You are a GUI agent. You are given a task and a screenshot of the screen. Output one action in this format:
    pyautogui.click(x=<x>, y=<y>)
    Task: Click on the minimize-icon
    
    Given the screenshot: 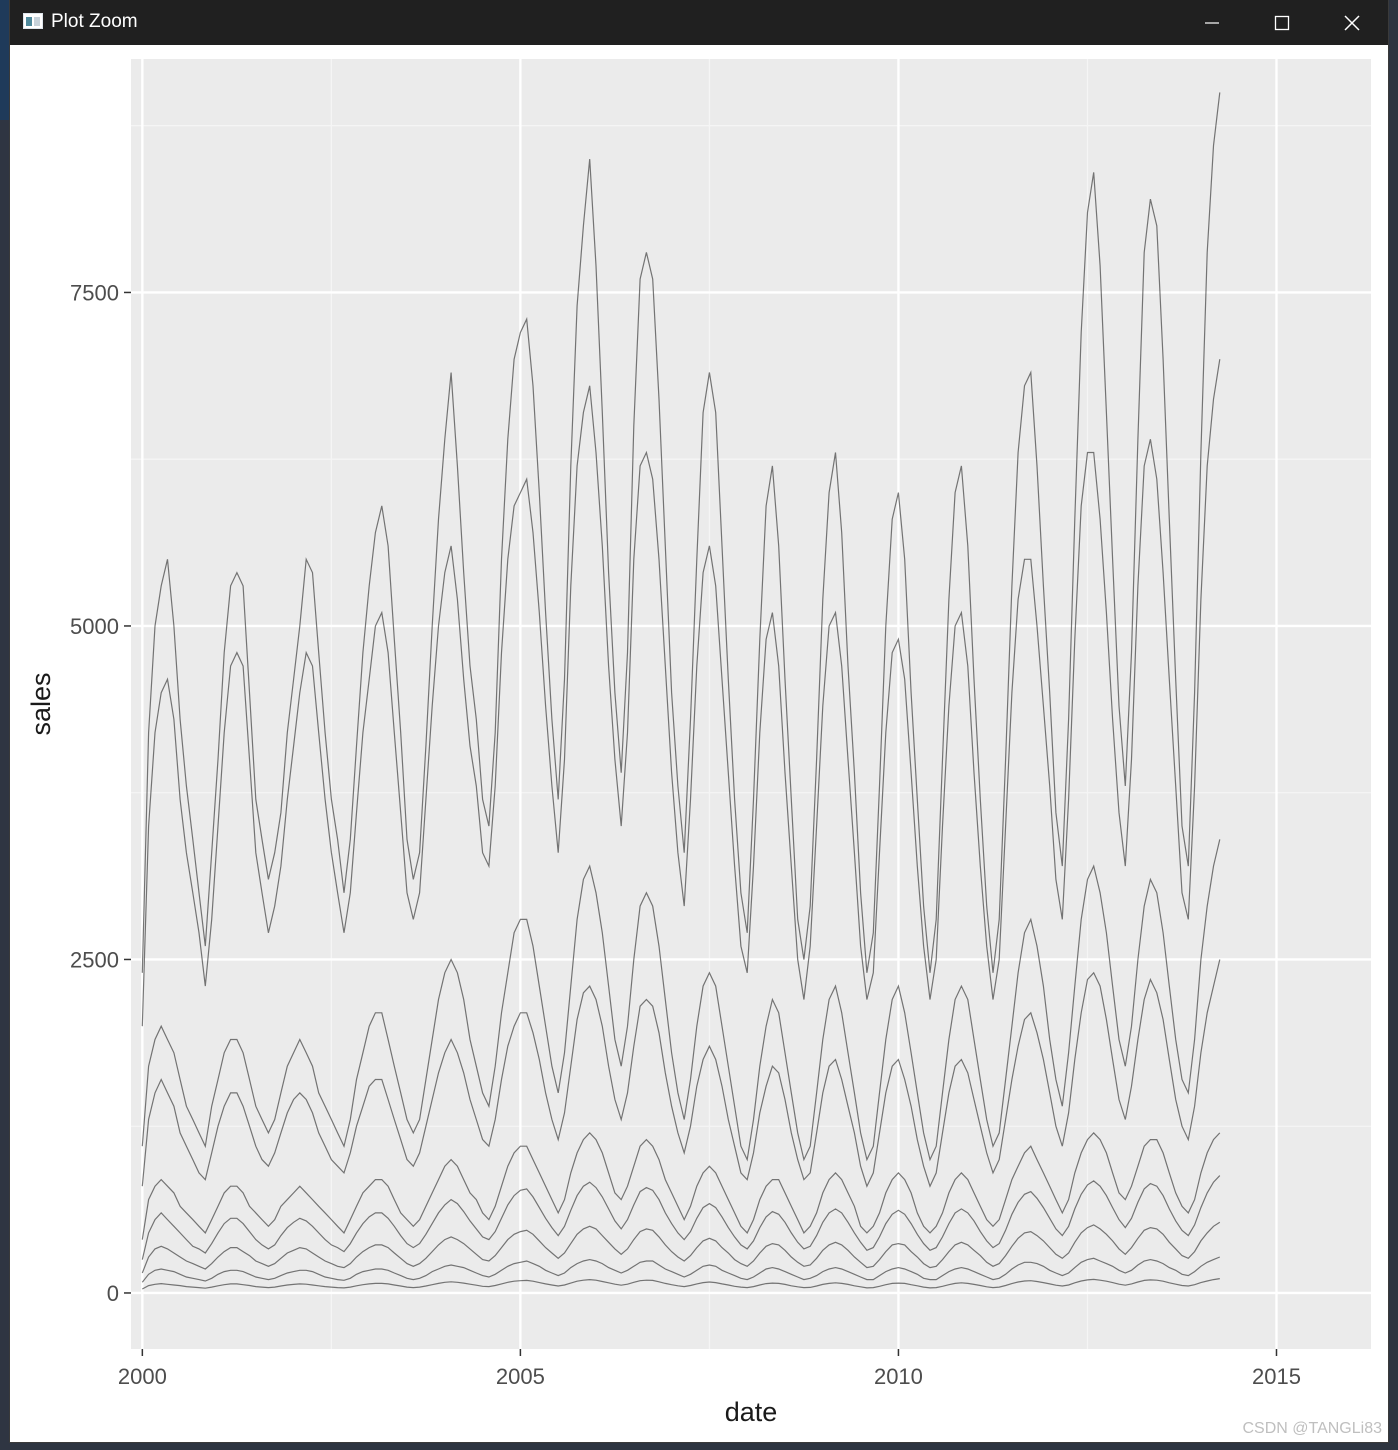 What is the action you would take?
    pyautogui.click(x=1212, y=22)
    